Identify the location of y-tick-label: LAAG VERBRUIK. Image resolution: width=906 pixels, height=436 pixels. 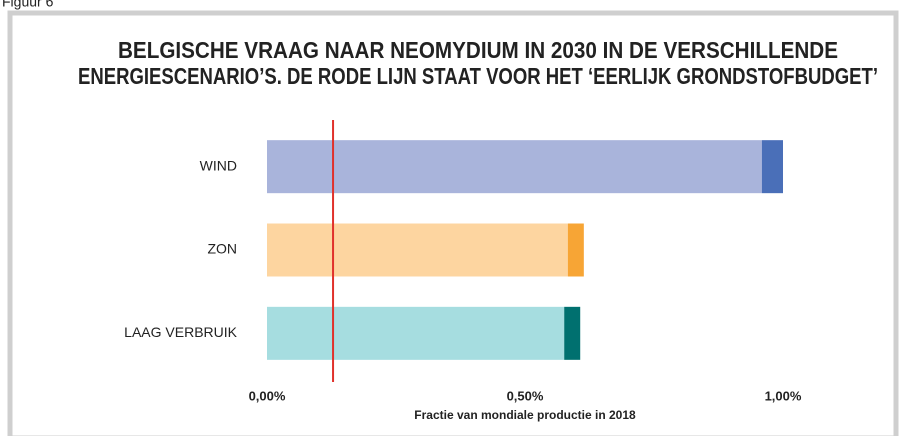
(180, 332).